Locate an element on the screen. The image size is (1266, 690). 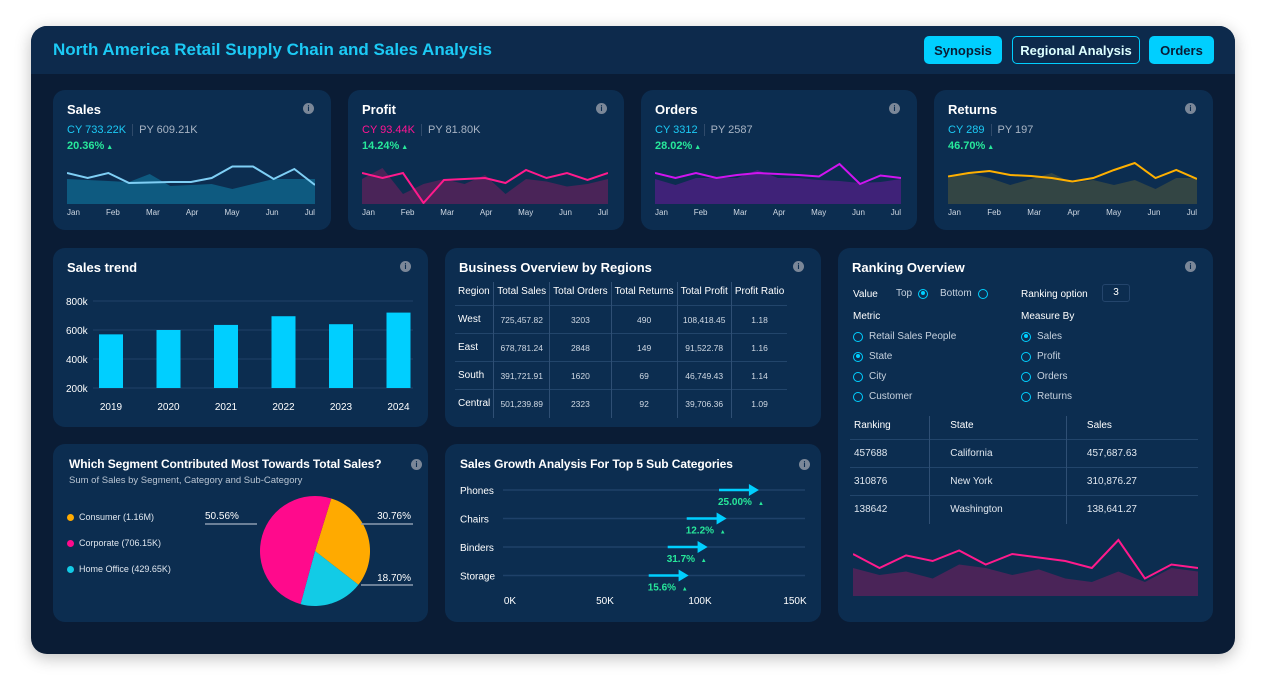
nav-synopsis-button: Synopsis is located at coordinates (963, 50).